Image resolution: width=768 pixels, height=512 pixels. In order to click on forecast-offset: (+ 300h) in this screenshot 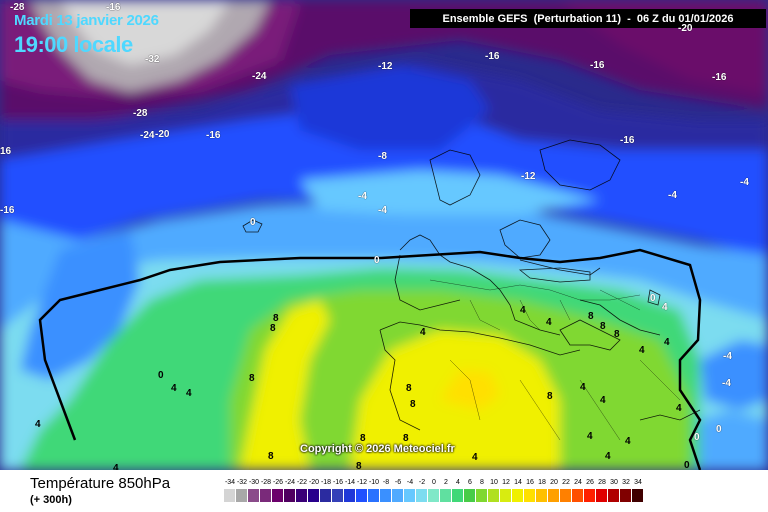, I will do `click(51, 500)`.